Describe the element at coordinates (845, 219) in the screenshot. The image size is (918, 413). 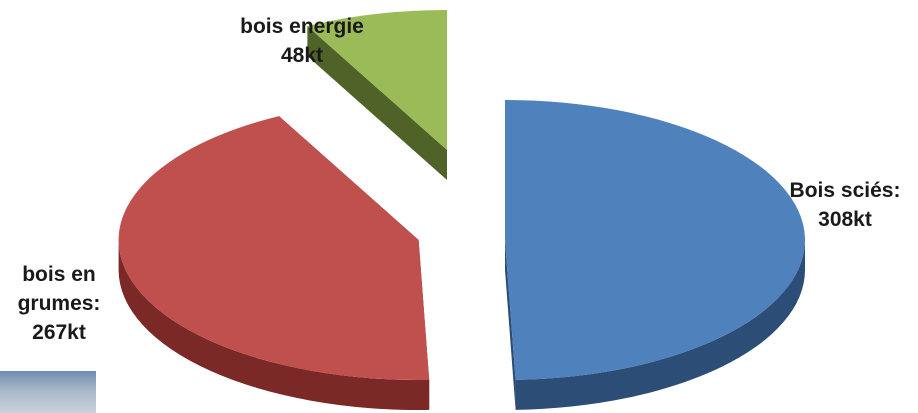
I see `slice-value: 308kt` at that location.